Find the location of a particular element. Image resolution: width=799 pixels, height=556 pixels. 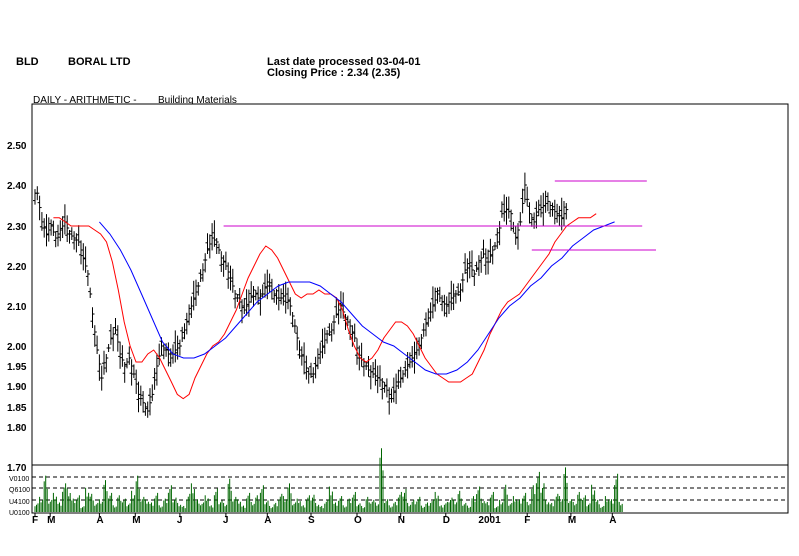

volume-tick-label: V0100 is located at coordinates (19, 479).